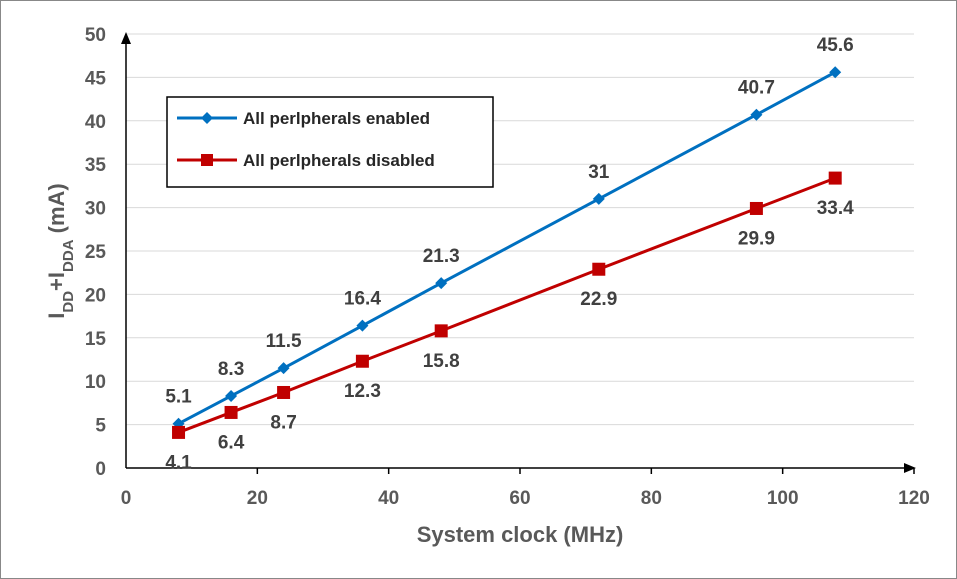  What do you see at coordinates (96, 339) in the screenshot?
I see `y-tick-label: 15` at bounding box center [96, 339].